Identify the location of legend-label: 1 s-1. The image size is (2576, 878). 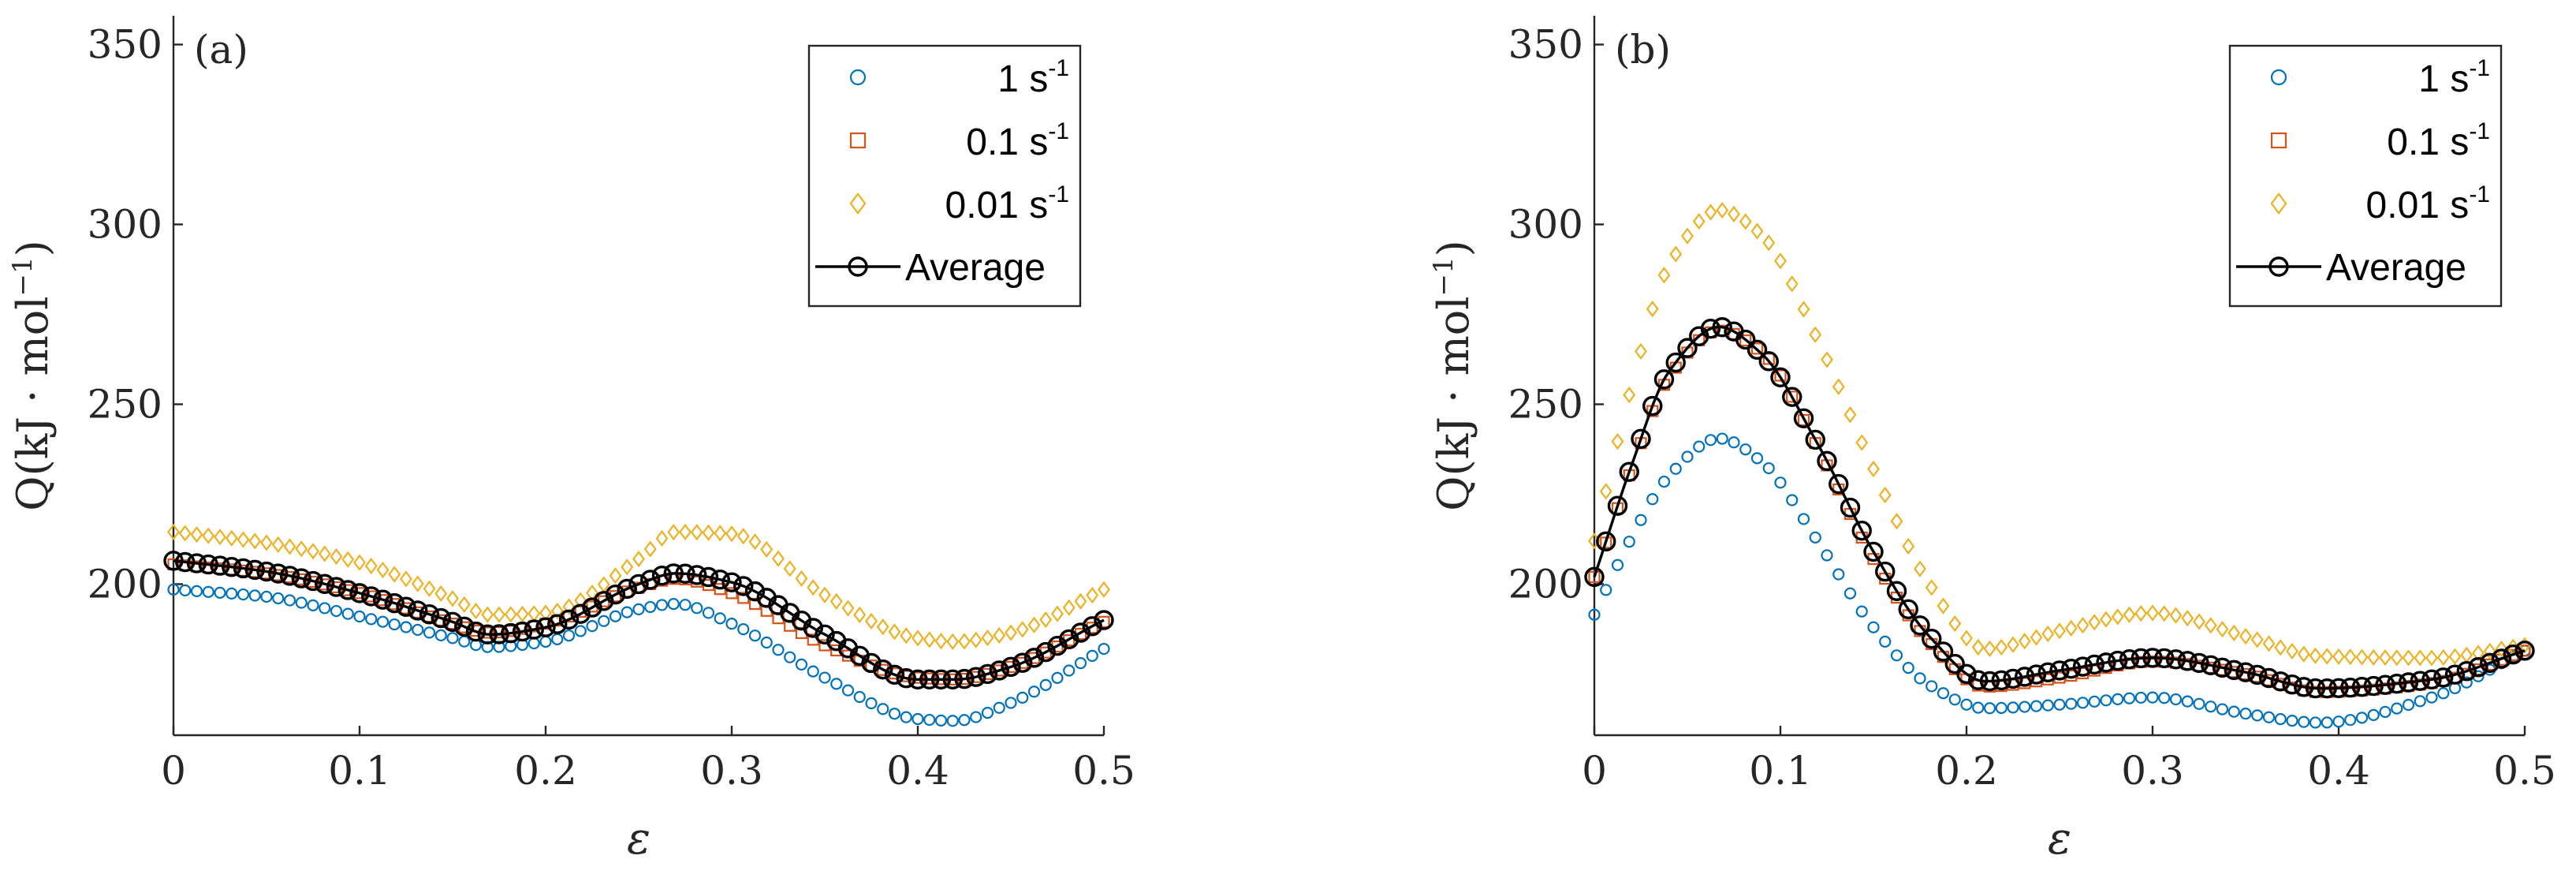
(1033, 77).